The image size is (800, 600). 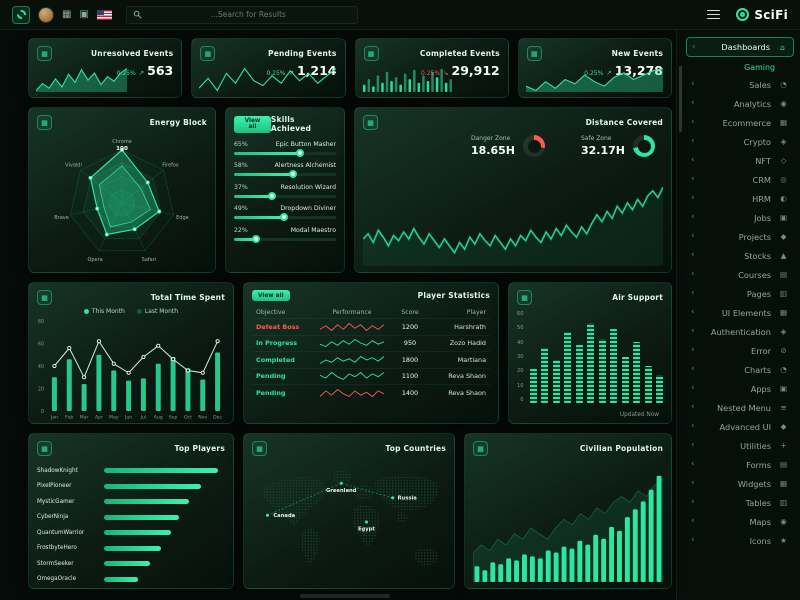 I want to click on legend-item: Last Month, so click(x=157, y=311).